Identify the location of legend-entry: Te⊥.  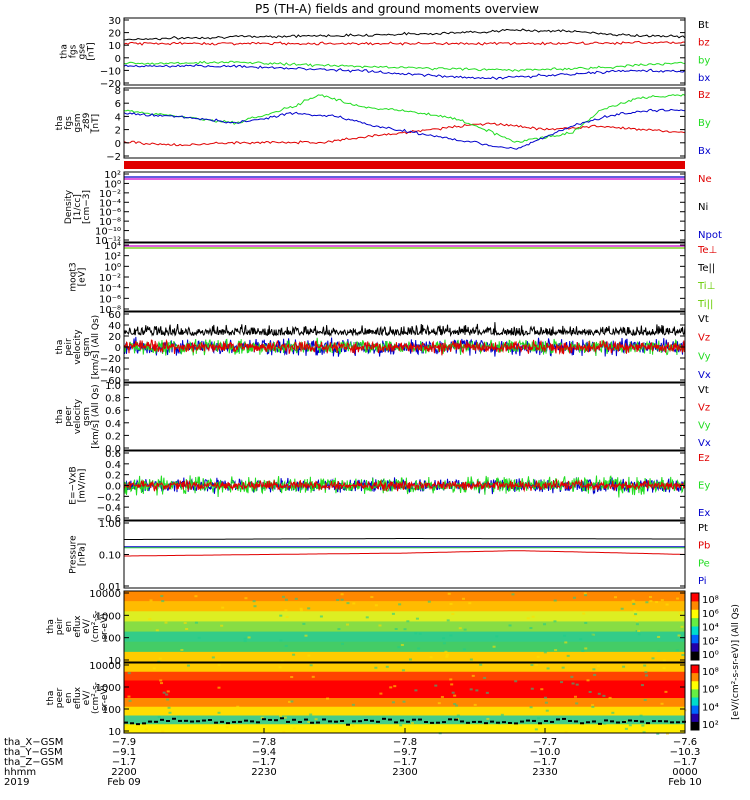
(707, 250).